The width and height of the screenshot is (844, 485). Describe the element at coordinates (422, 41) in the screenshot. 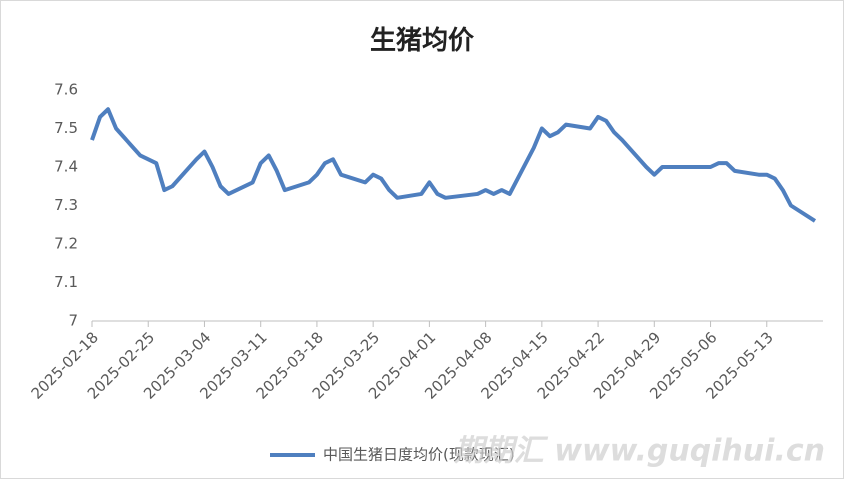

I see `chart-title: 生猪均价` at that location.